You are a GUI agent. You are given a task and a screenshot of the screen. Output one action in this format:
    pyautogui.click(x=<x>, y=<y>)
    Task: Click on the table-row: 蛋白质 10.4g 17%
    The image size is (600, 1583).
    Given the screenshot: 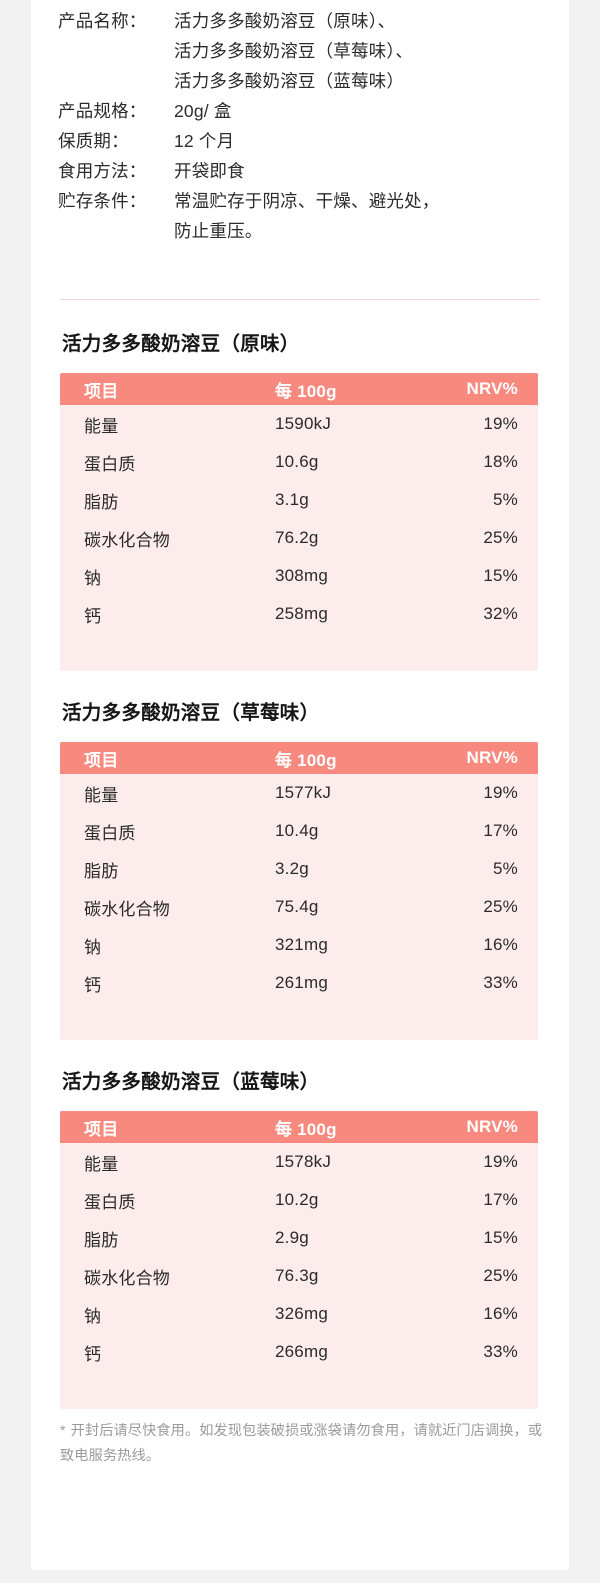 What is the action you would take?
    pyautogui.click(x=299, y=831)
    